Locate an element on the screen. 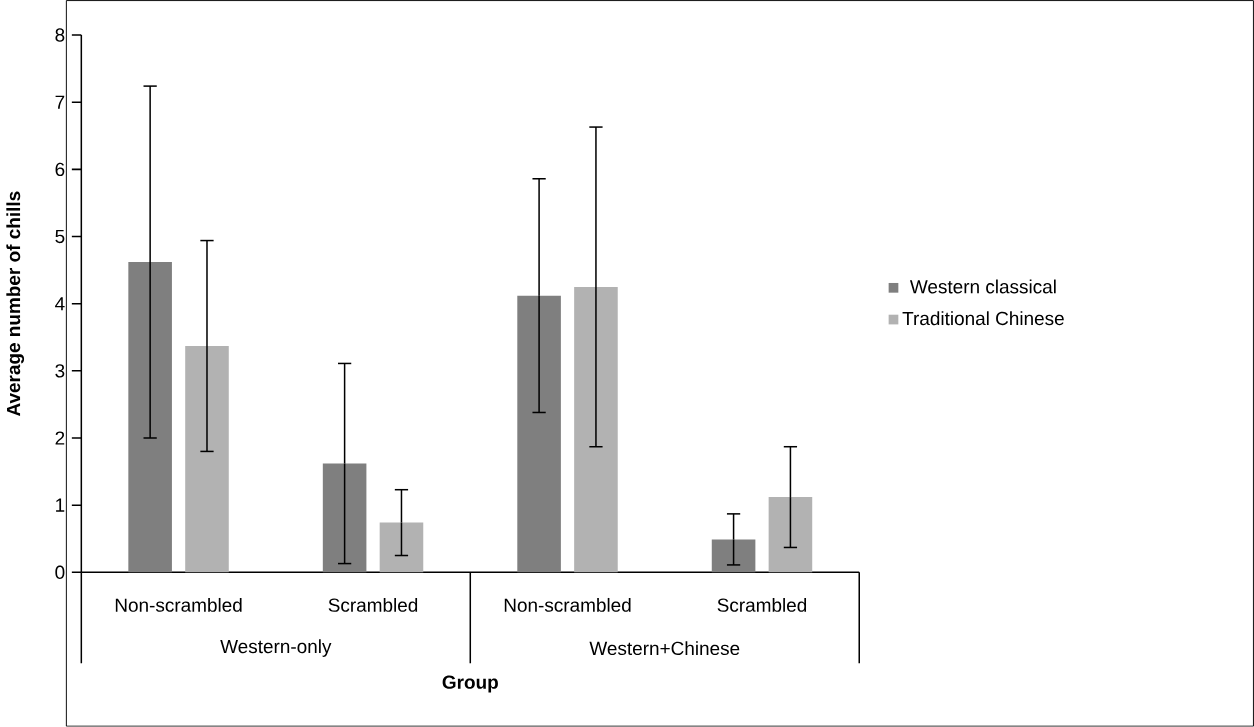 The height and width of the screenshot is (727, 1254). y-tick-label: 1 is located at coordinates (60, 505).